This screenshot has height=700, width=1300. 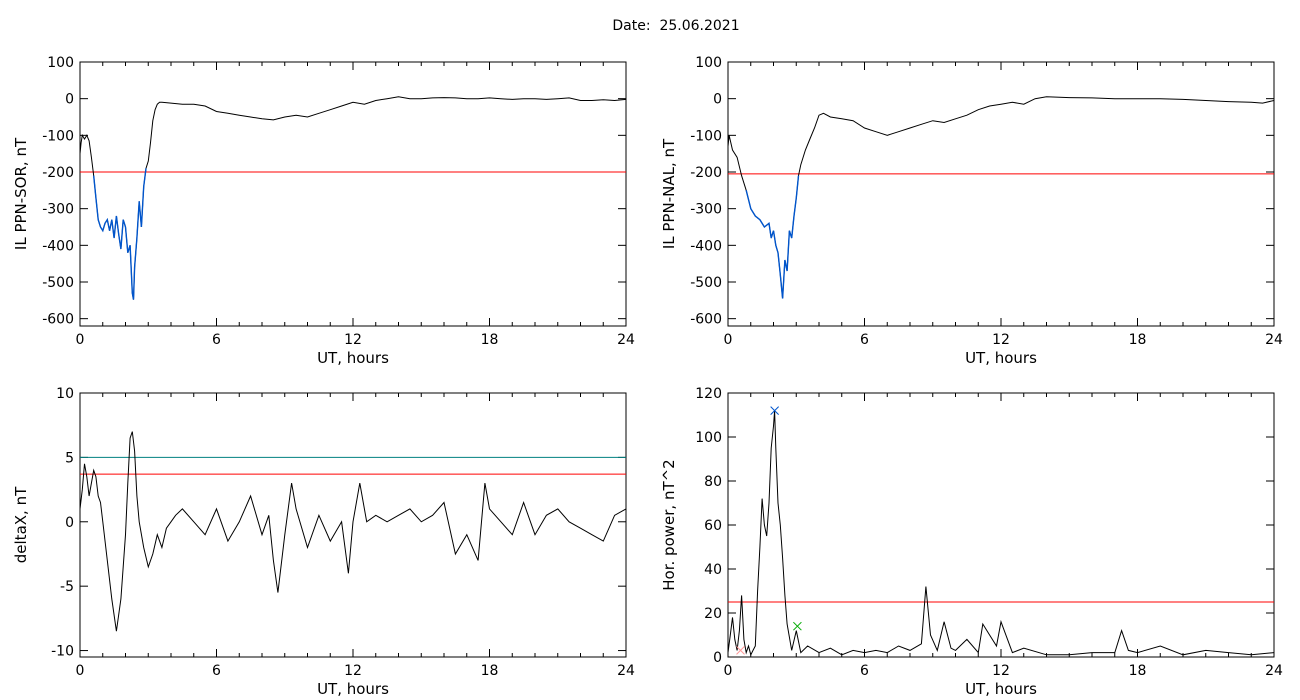 I want to click on y-axis-label: deltaX, nT, so click(x=21, y=524).